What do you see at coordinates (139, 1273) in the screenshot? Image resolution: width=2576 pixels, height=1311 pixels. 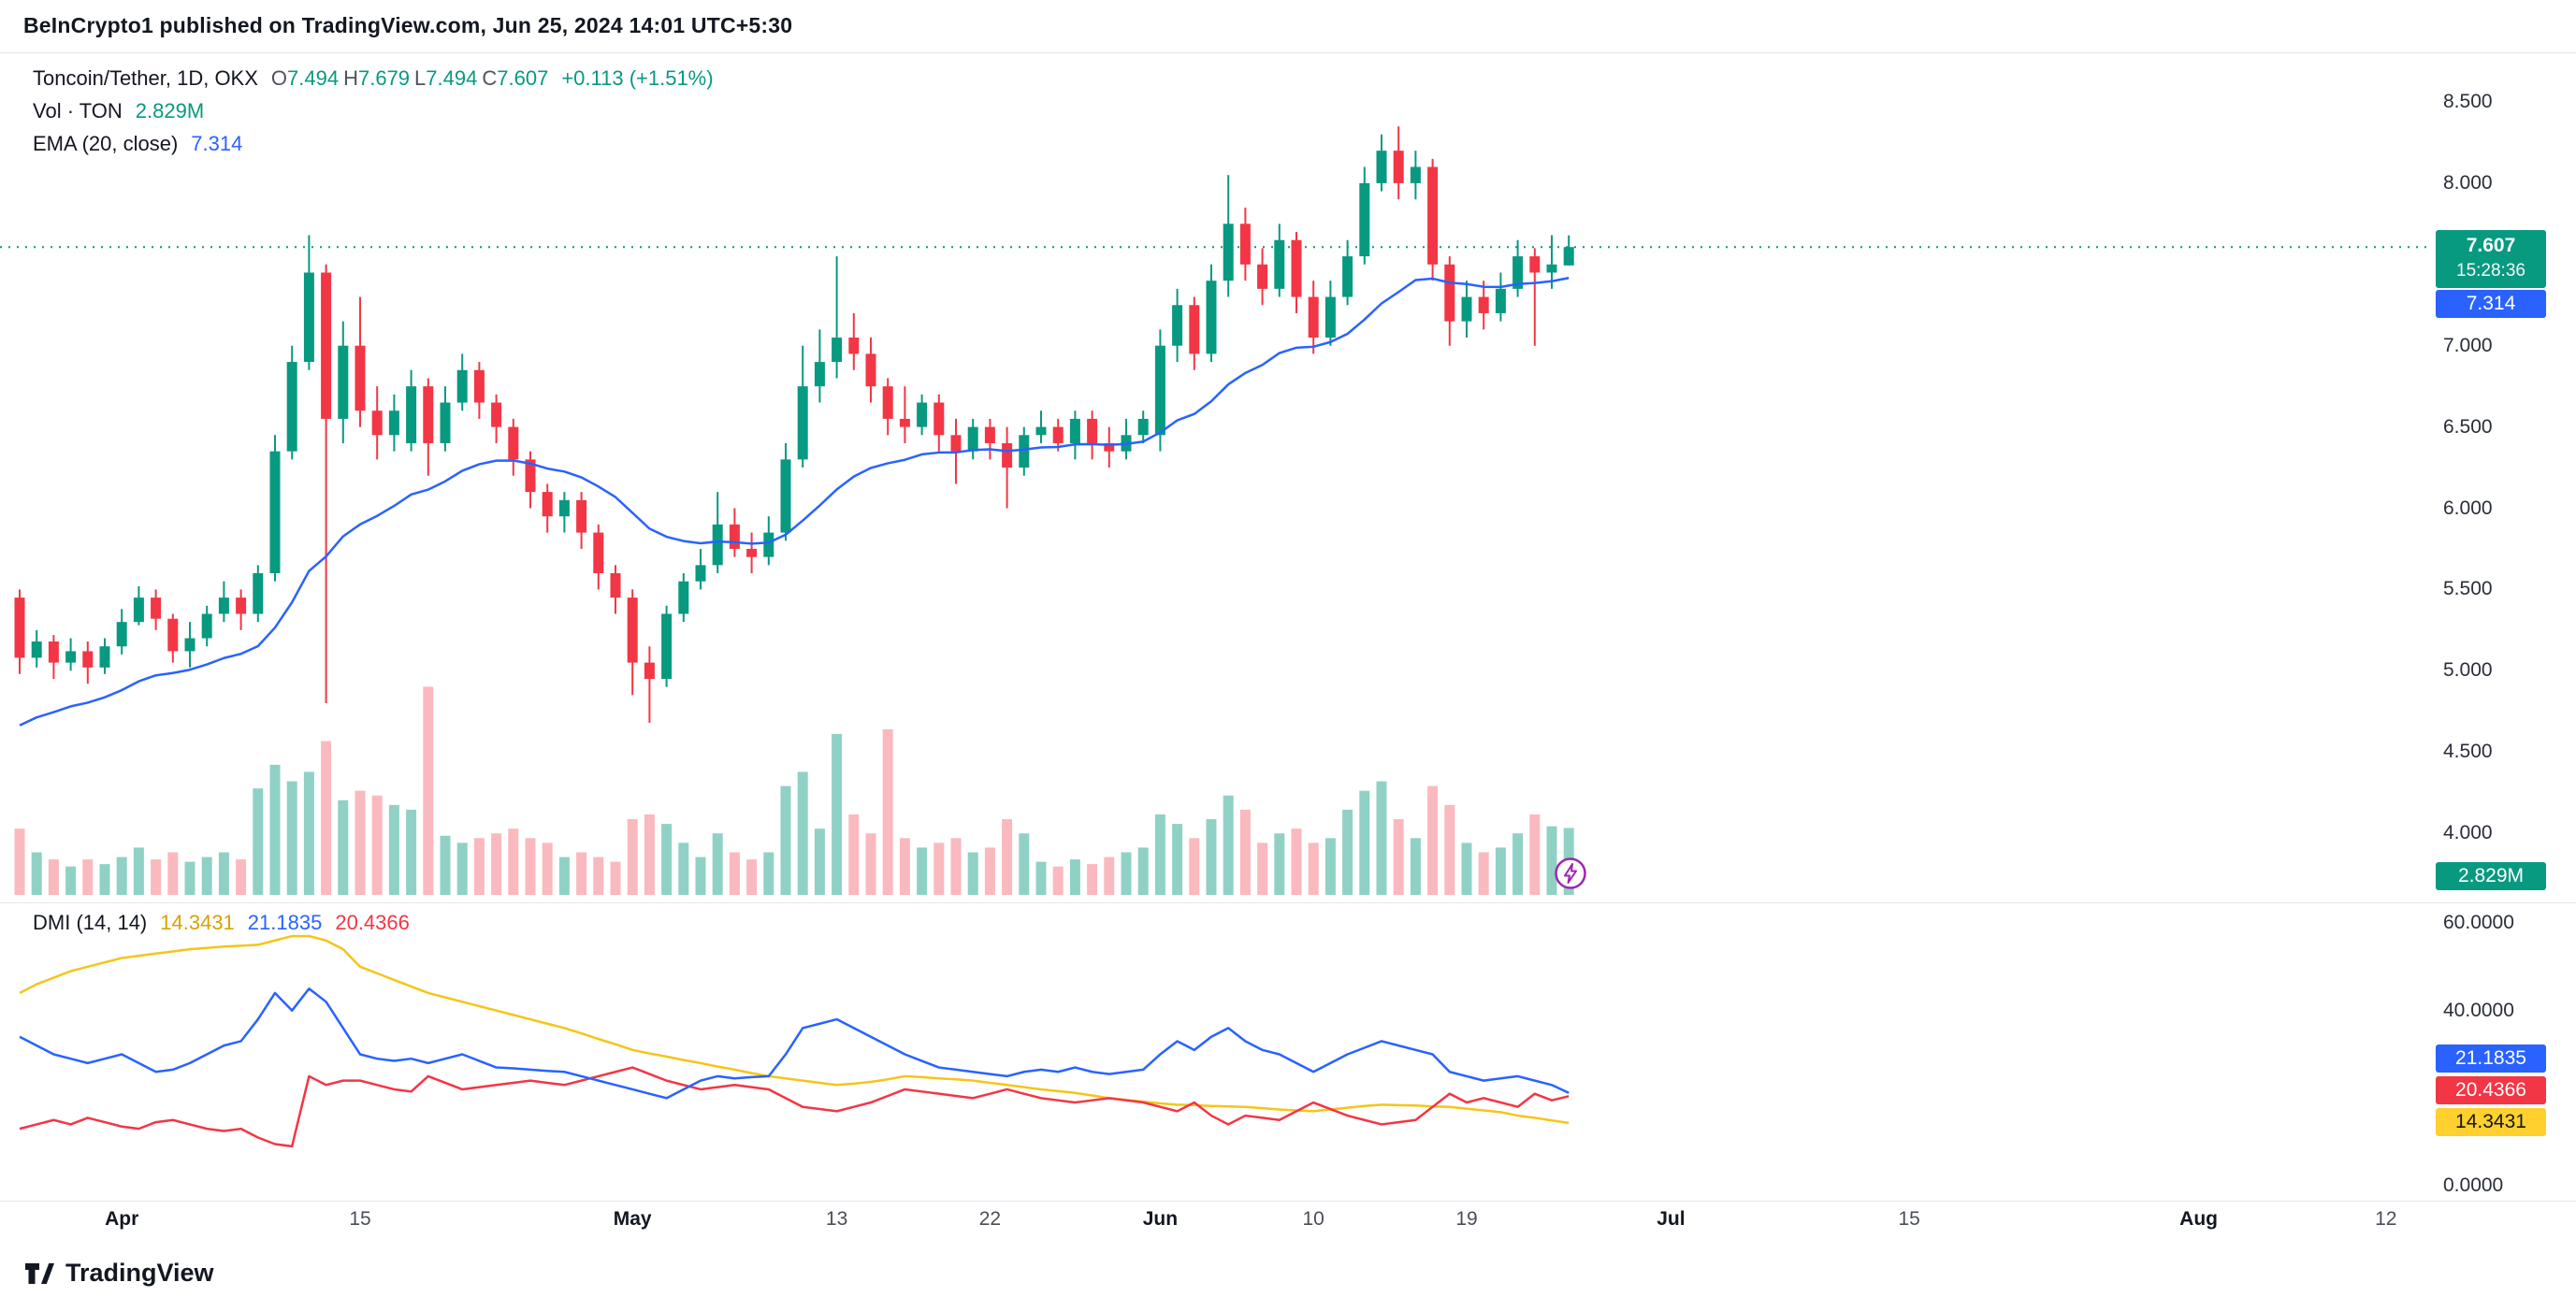 I see `brand-name: TradingView` at bounding box center [139, 1273].